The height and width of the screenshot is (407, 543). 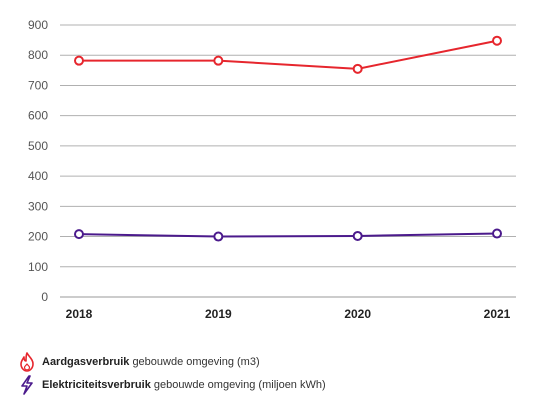 What do you see at coordinates (357, 314) in the screenshot?
I see `x-tick-label: 2020` at bounding box center [357, 314].